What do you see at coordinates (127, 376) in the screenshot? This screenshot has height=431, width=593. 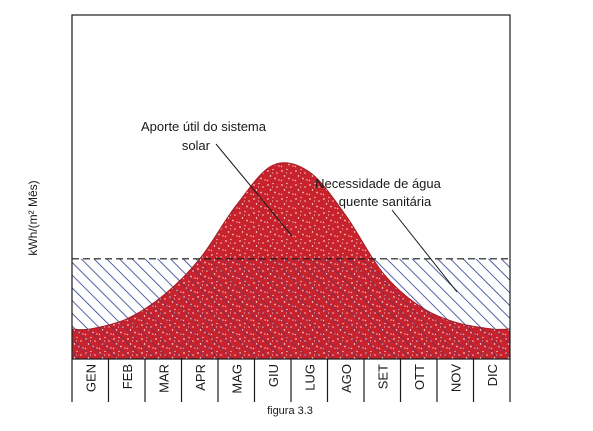 I see `x-tick-label: FEB` at bounding box center [127, 376].